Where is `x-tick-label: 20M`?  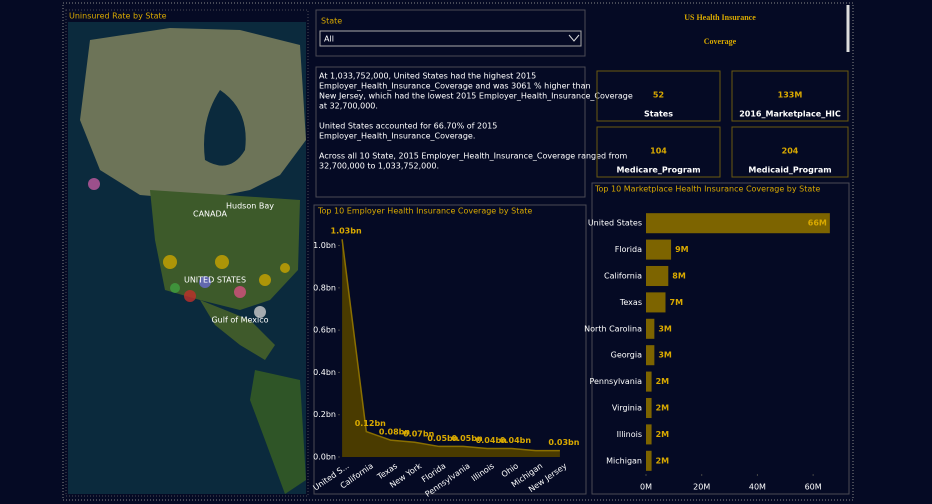
x-tick-label: 20M is located at coordinates (701, 487).